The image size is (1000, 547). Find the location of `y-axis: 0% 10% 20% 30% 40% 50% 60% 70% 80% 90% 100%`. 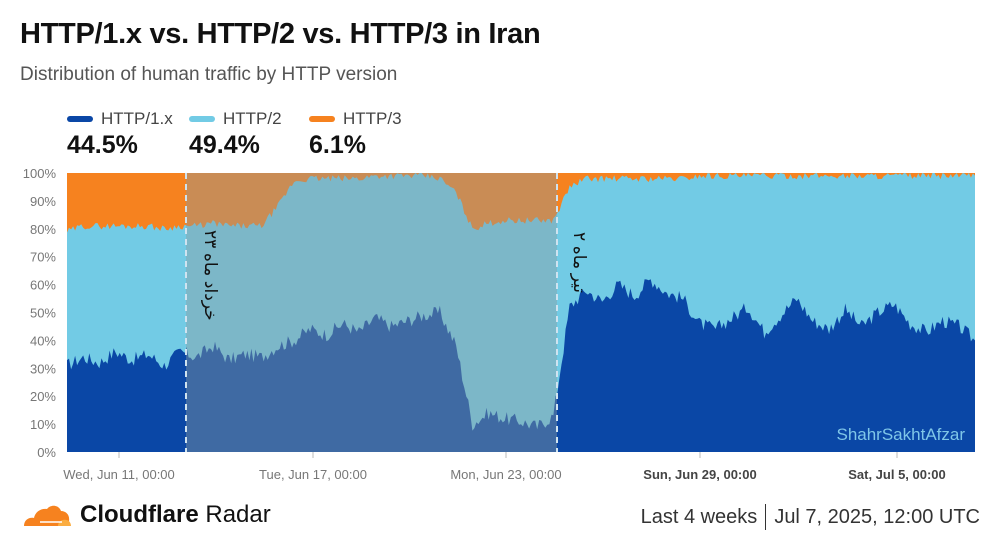

y-axis: 0% 10% 20% 30% 40% 50% 60% 70% 80% 90% 100% is located at coordinates (40, 313).